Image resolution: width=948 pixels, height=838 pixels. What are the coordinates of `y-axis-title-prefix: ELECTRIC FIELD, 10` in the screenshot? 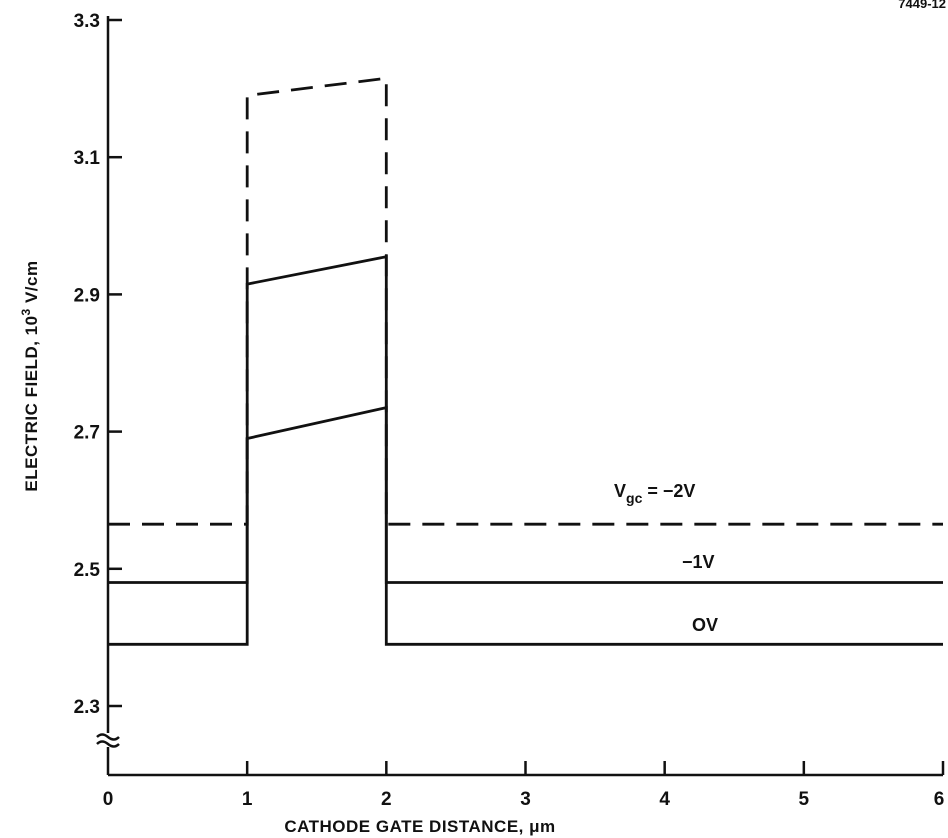 It's located at (31, 403).